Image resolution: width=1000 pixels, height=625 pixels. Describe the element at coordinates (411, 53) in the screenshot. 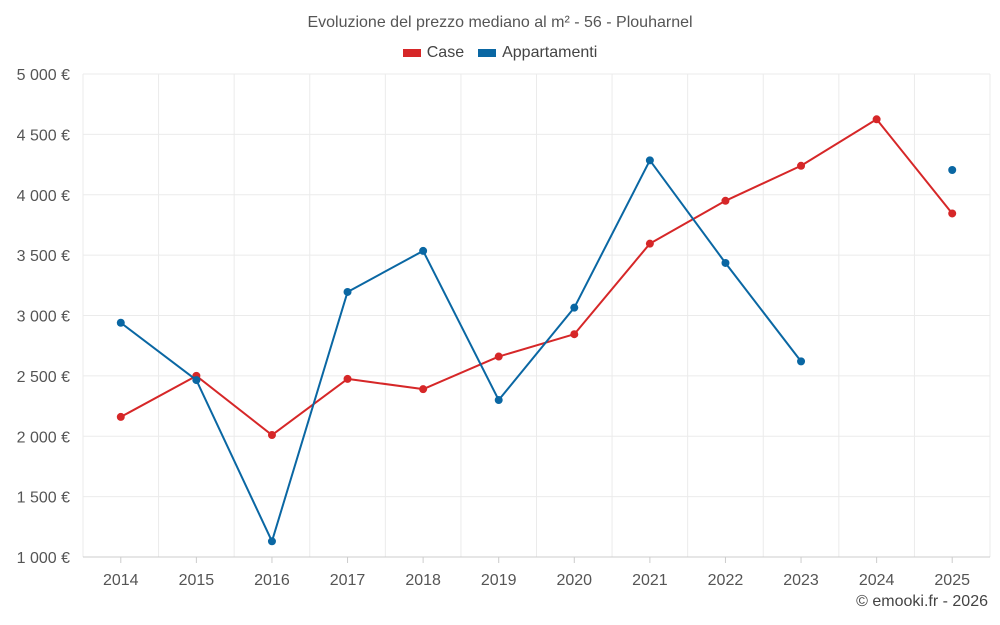

I see `legend-swatch-case` at that location.